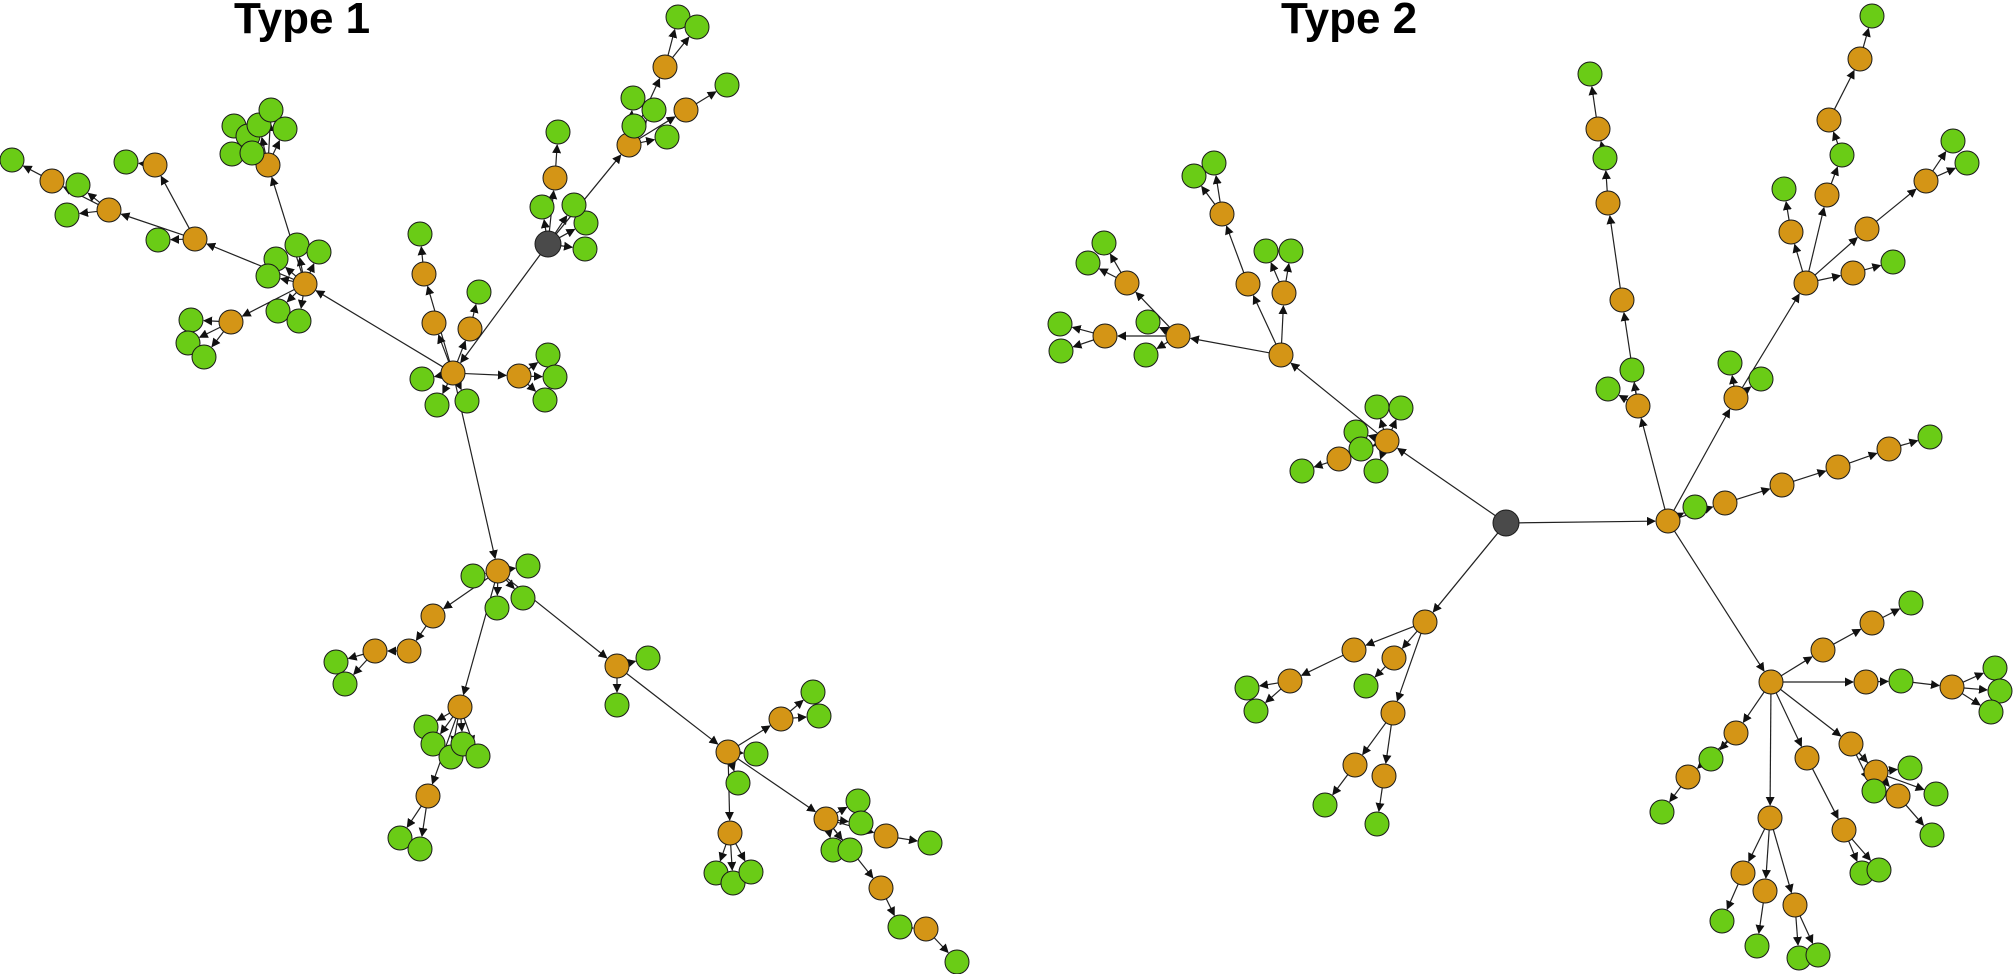  Describe the element at coordinates (1827, 195) in the screenshot. I see `internal-node-f2o2` at that location.